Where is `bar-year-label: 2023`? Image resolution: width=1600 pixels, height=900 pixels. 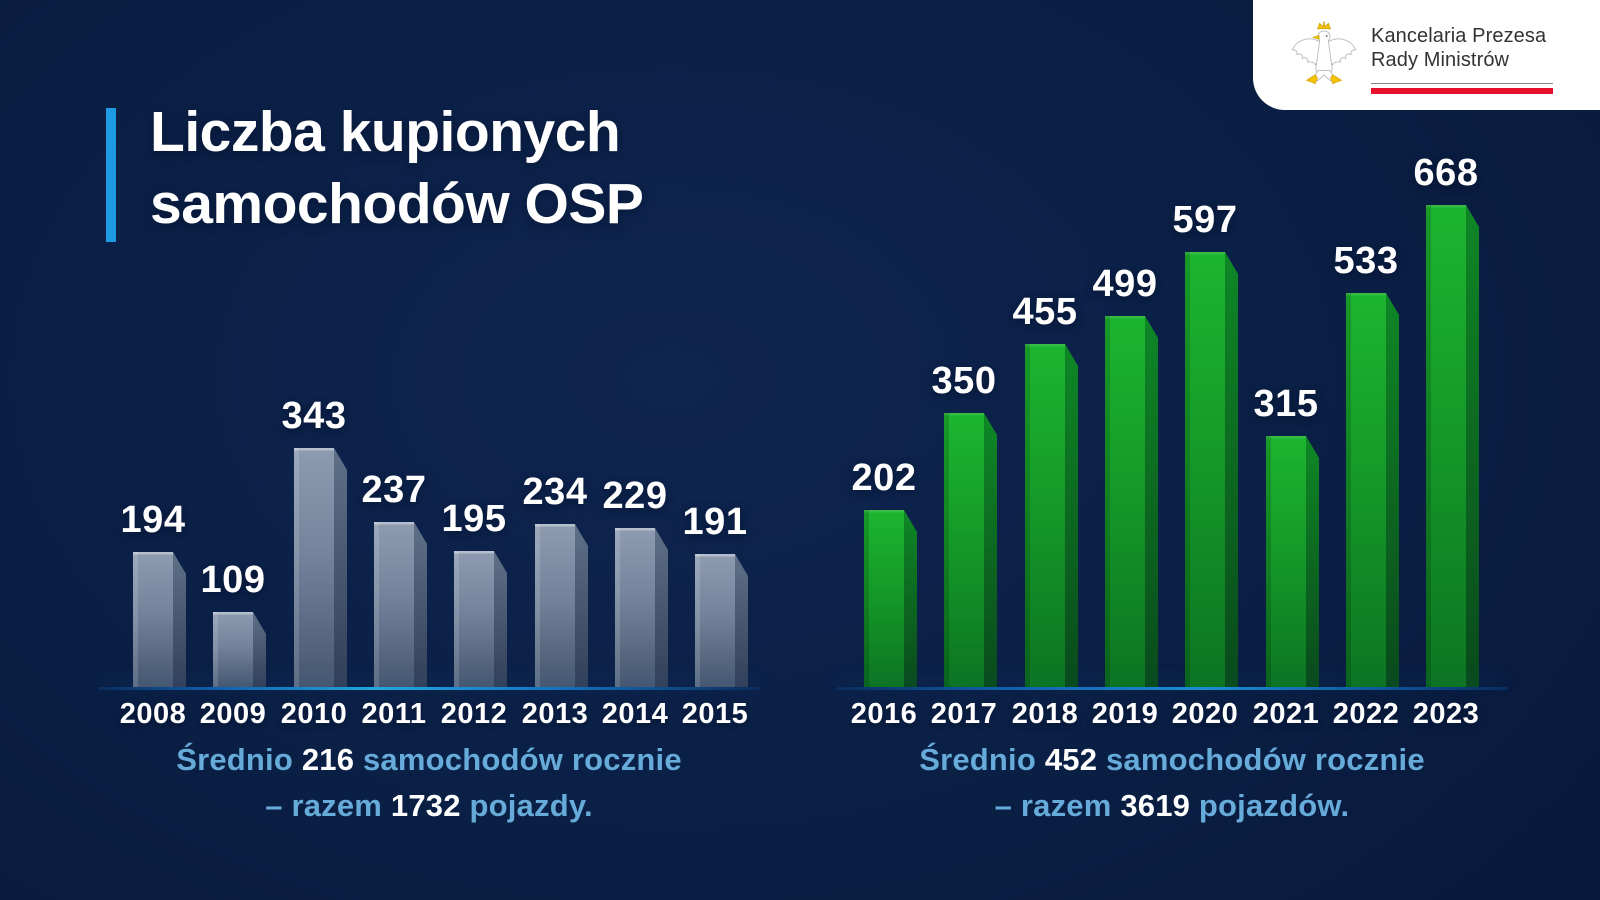
bar-year-label: 2023 is located at coordinates (1446, 714).